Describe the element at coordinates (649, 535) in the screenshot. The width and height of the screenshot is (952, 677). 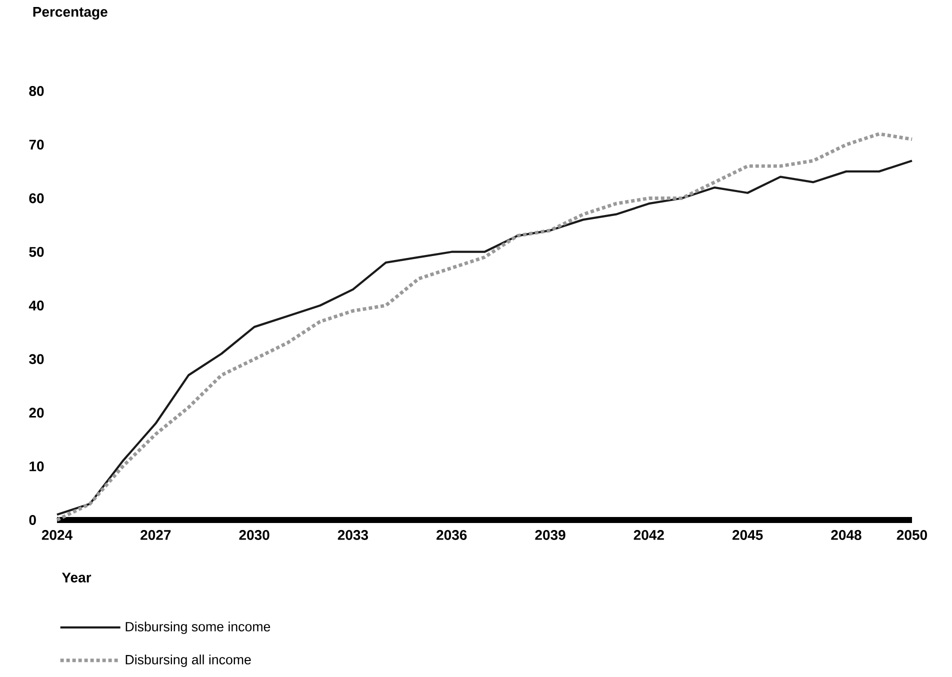
I see `x-tick-label: 2042` at that location.